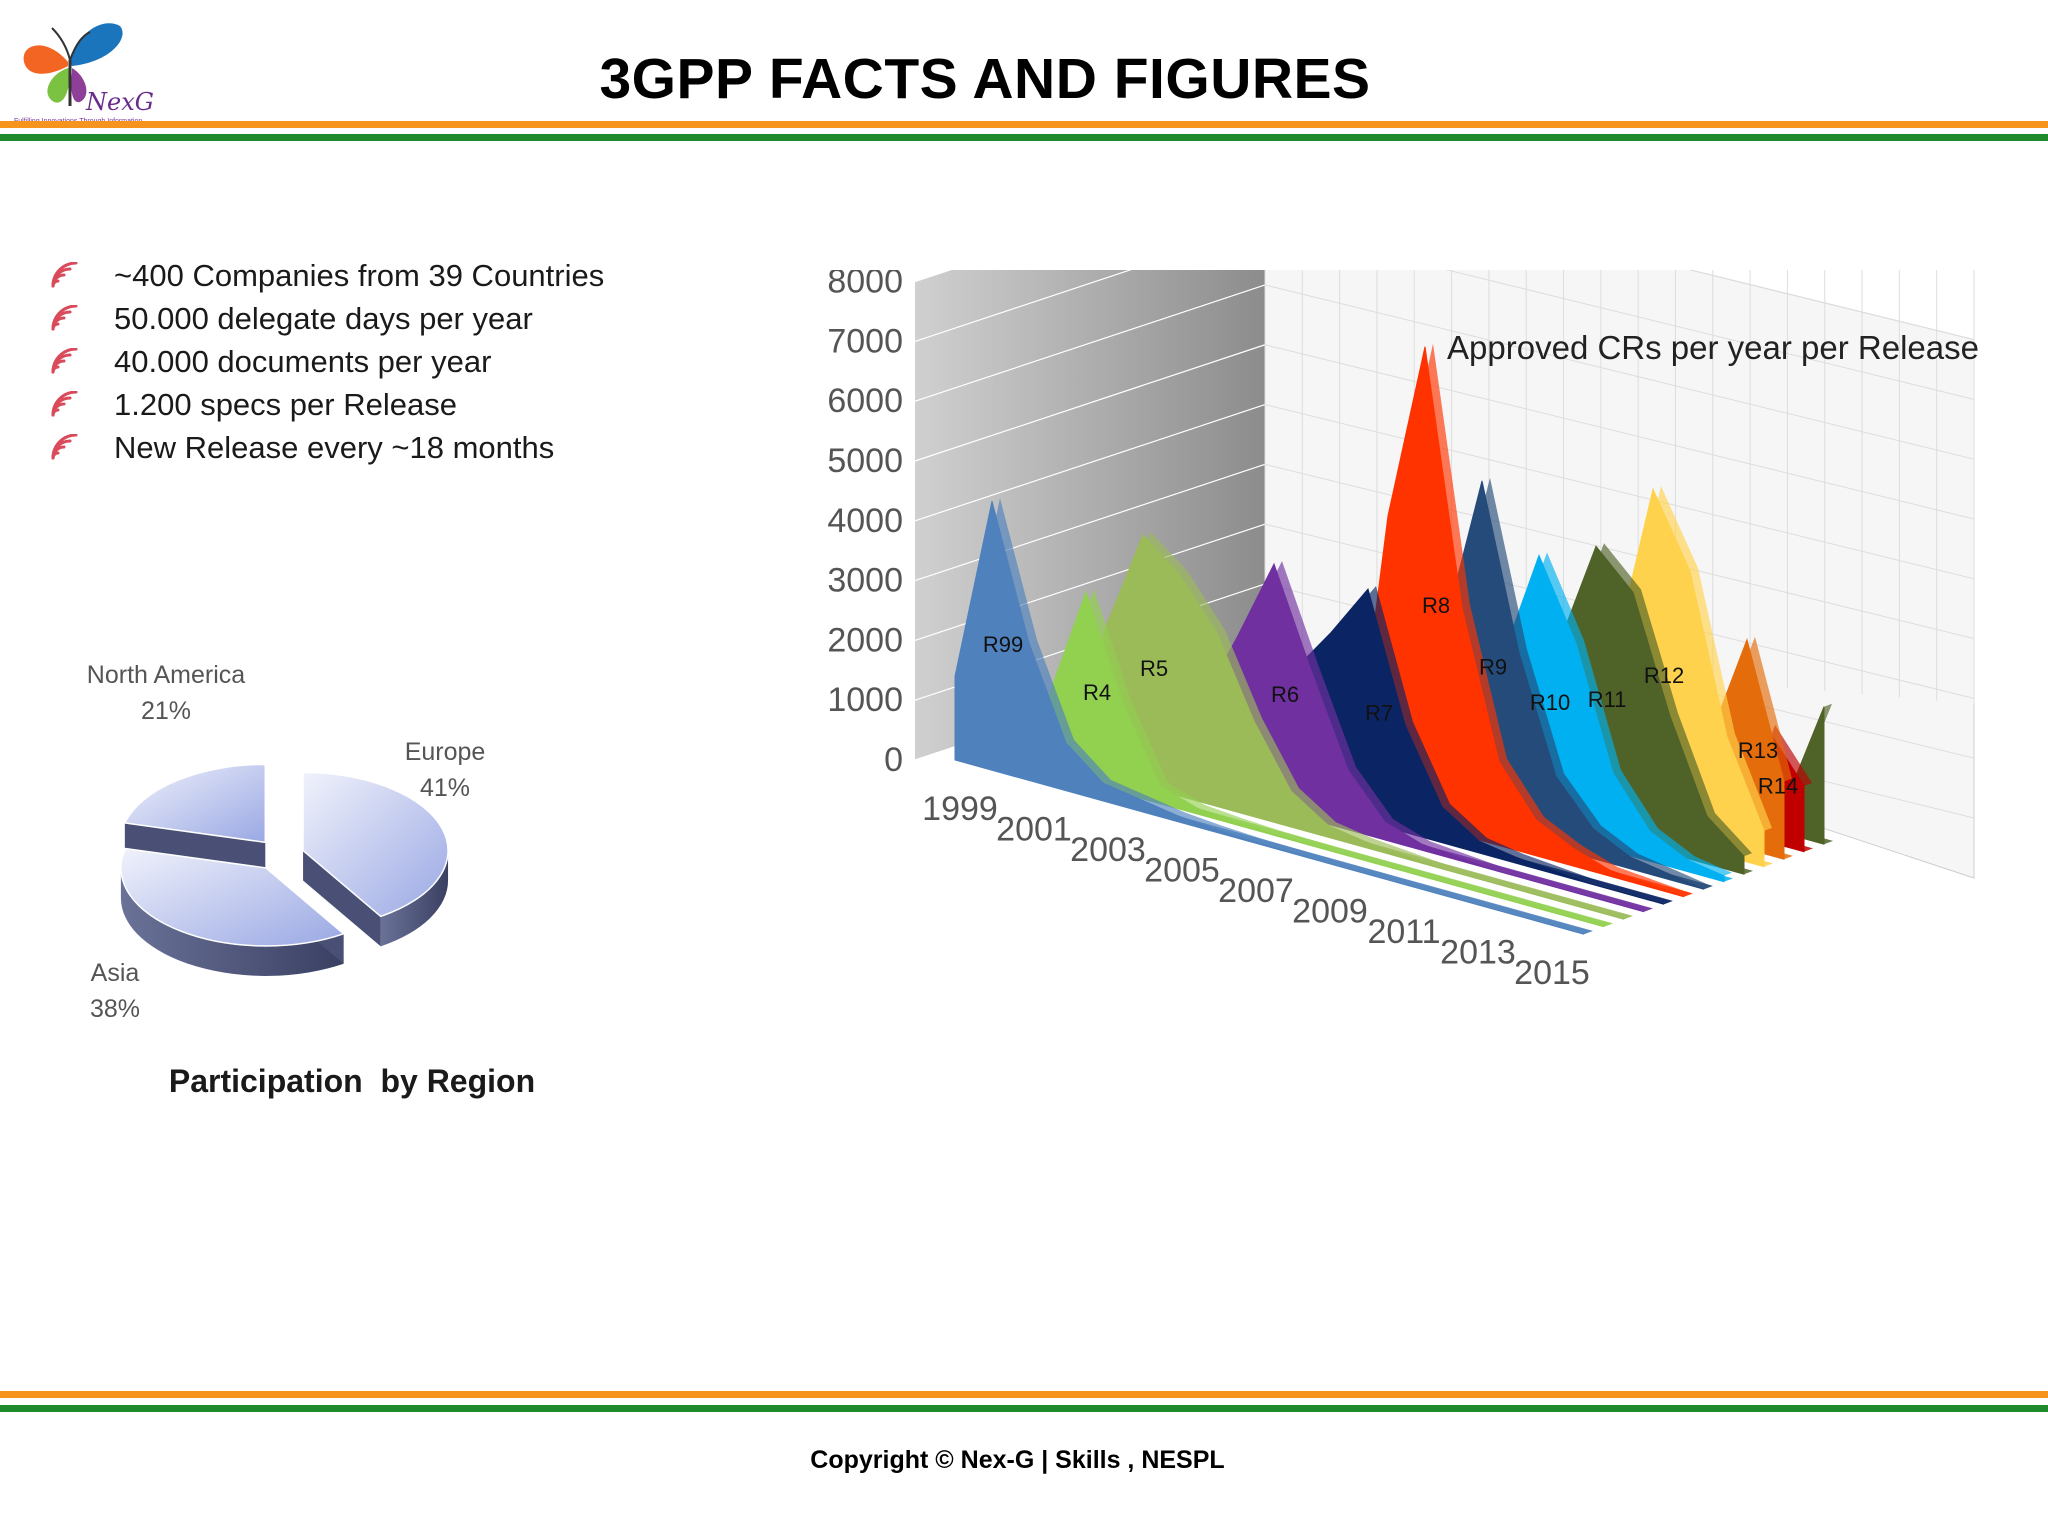  I want to click on x-tick-label: 2001, so click(1034, 830).